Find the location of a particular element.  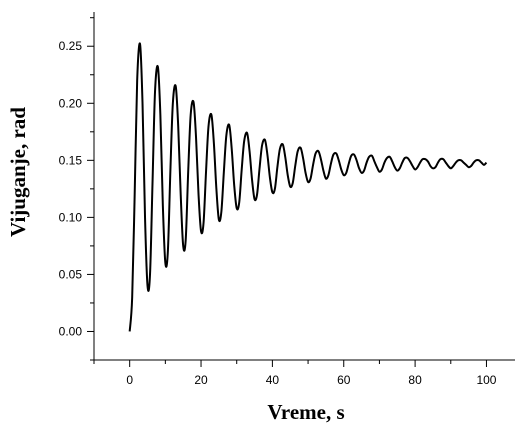

y-tick-label: 0.25 is located at coordinates (71, 46).